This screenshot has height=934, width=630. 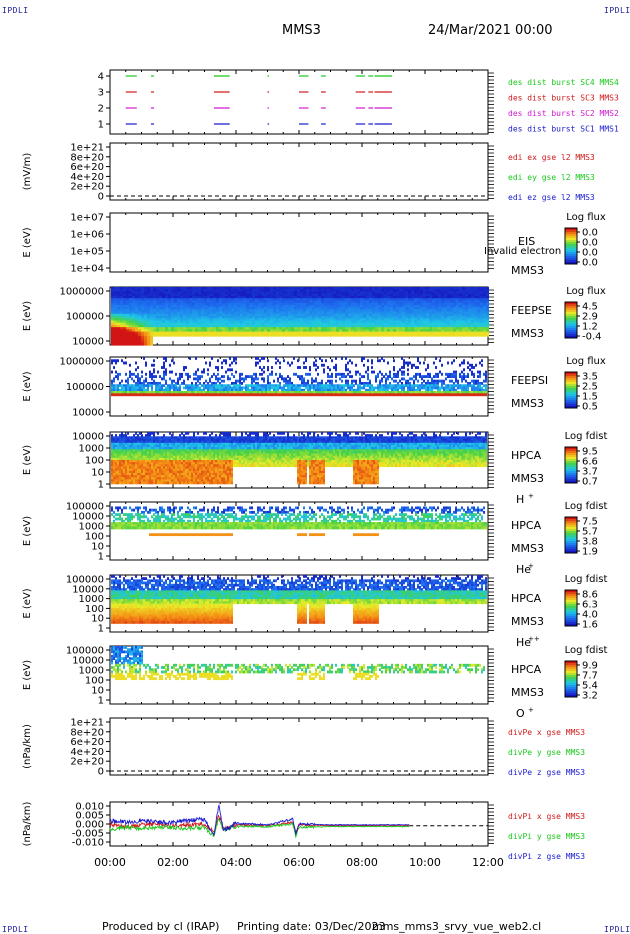 I want to click on y-tick-label: 2, so click(x=101, y=109).